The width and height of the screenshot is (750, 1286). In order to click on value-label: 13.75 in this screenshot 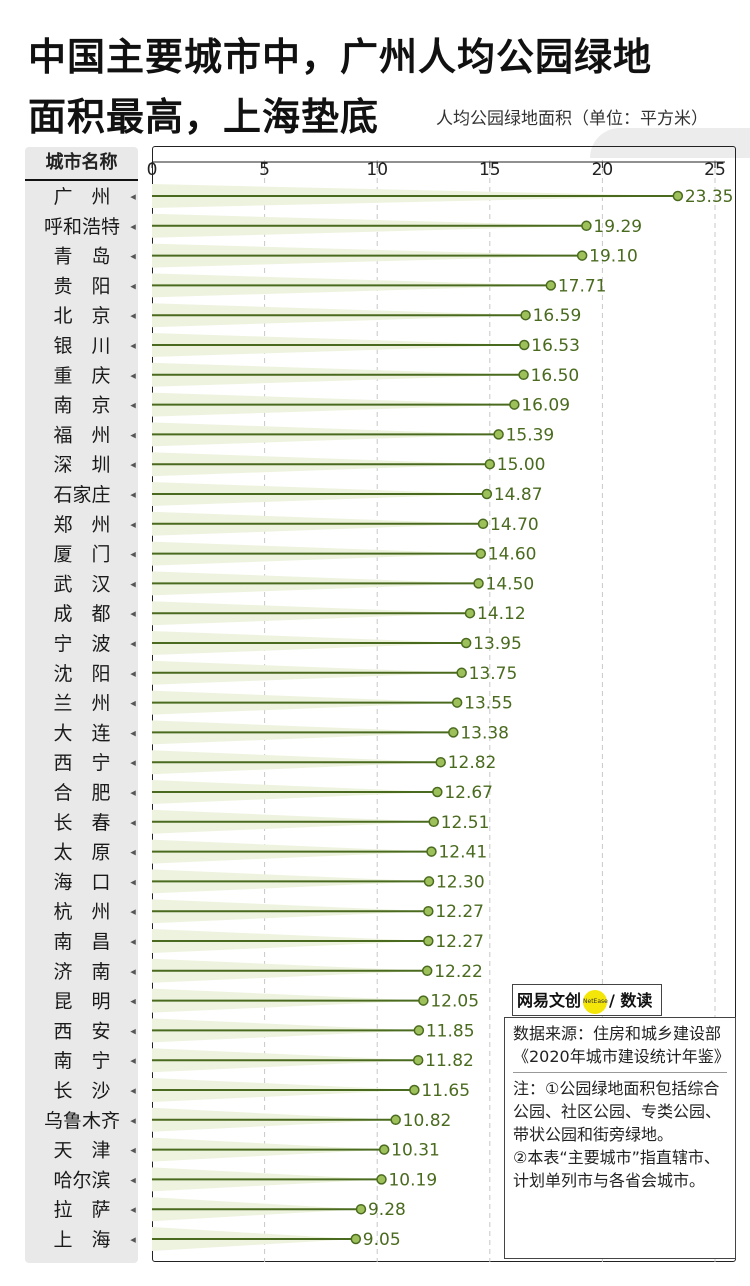, I will do `click(493, 674)`.